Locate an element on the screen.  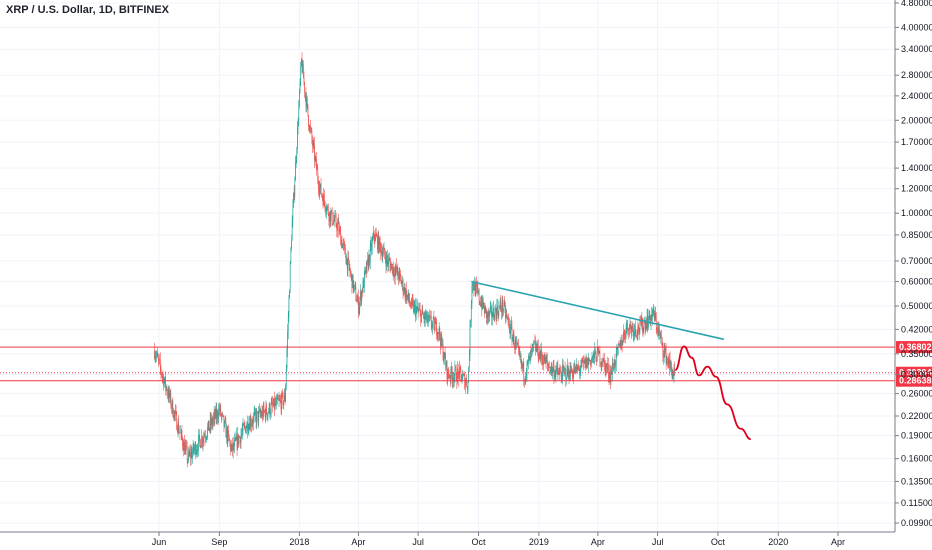
y-tick-label: 0.16000 is located at coordinates (916, 459).